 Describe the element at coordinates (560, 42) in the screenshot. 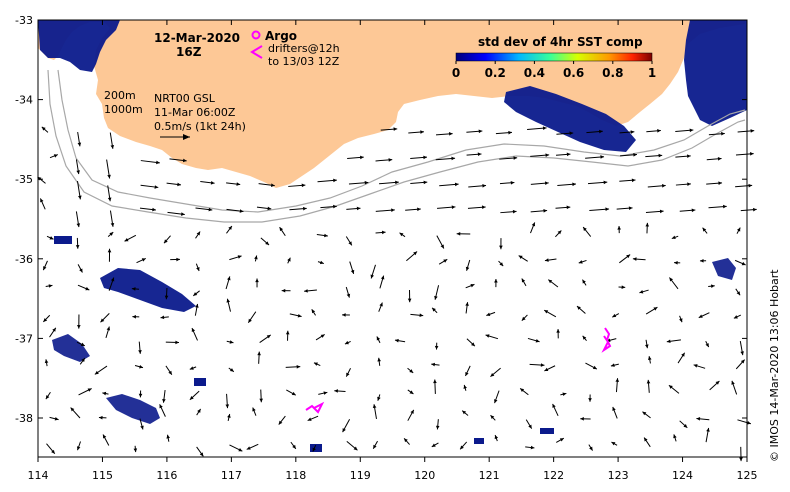

I see `colorbar-title: std dev of 4hr SST comp` at that location.